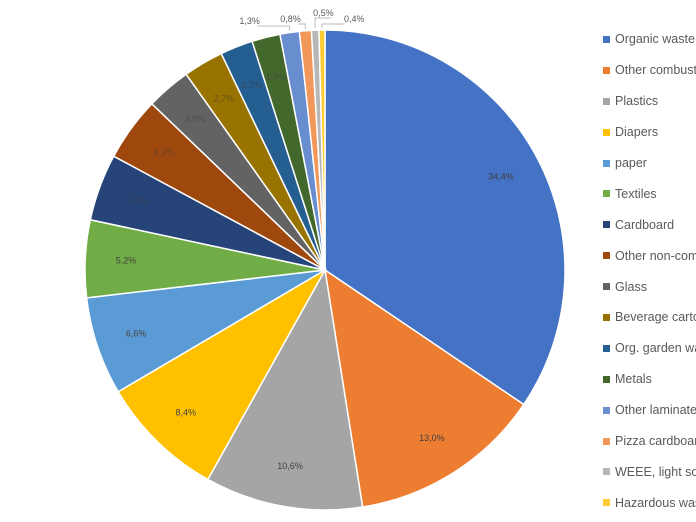  Describe the element at coordinates (249, 21) in the screenshot. I see `data-label: 1,3%` at that location.